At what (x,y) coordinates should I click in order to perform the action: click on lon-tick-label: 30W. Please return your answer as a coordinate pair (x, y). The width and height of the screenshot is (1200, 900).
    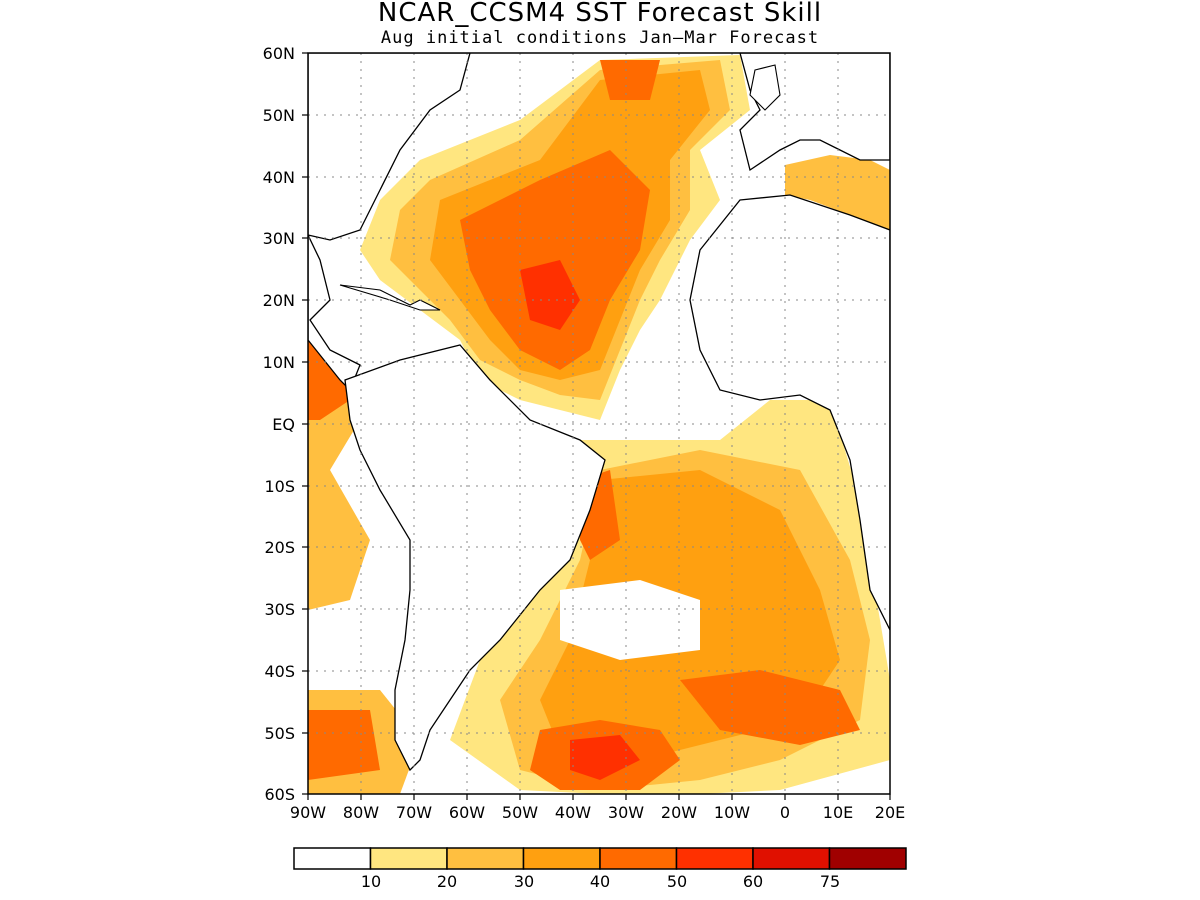
    Looking at the image, I should click on (626, 812).